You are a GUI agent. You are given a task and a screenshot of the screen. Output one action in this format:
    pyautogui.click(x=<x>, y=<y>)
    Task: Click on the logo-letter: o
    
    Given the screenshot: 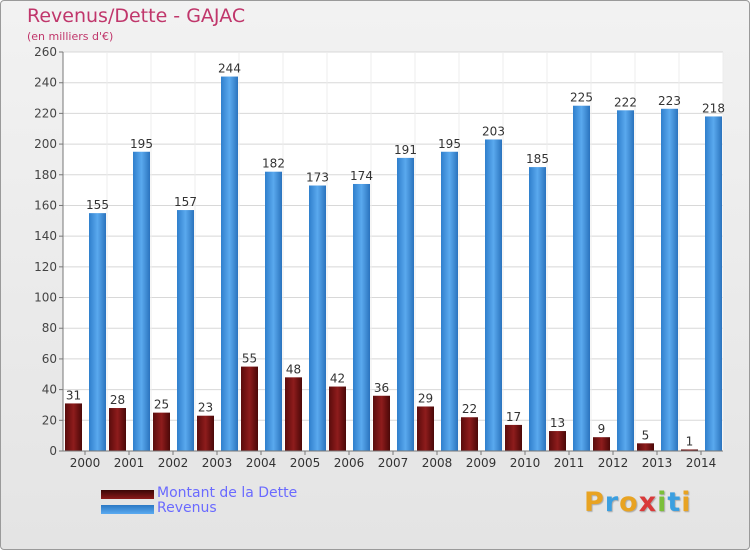 What is the action you would take?
    pyautogui.click(x=629, y=502)
    